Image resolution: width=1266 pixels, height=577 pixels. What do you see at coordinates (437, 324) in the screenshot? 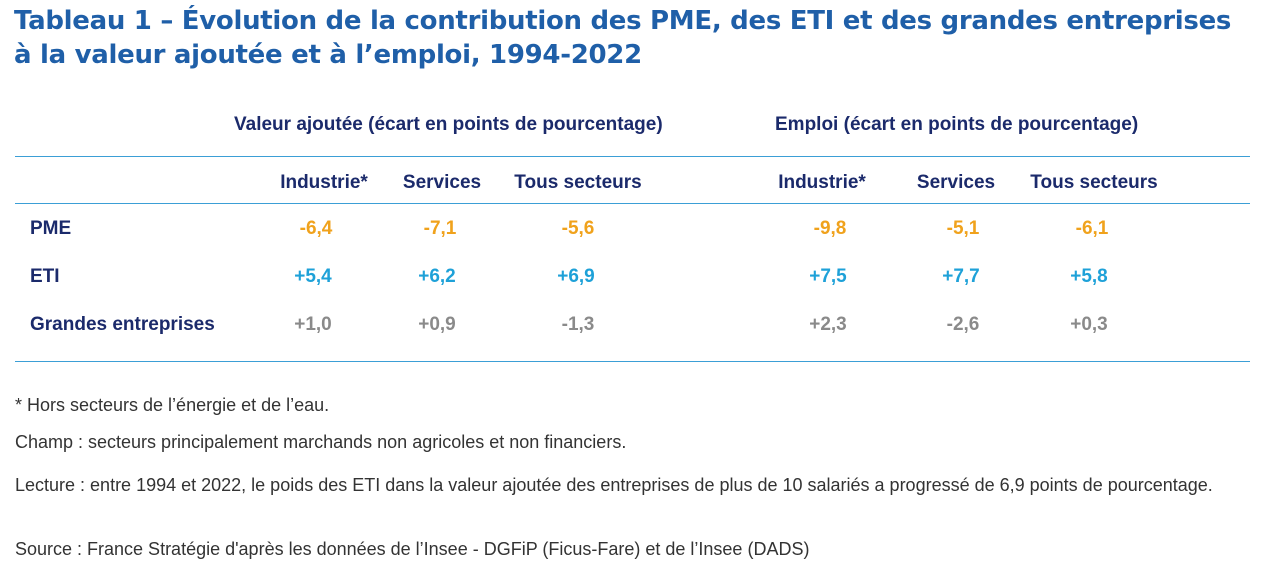
I see `cell-ge-va-services: +0,9` at bounding box center [437, 324].